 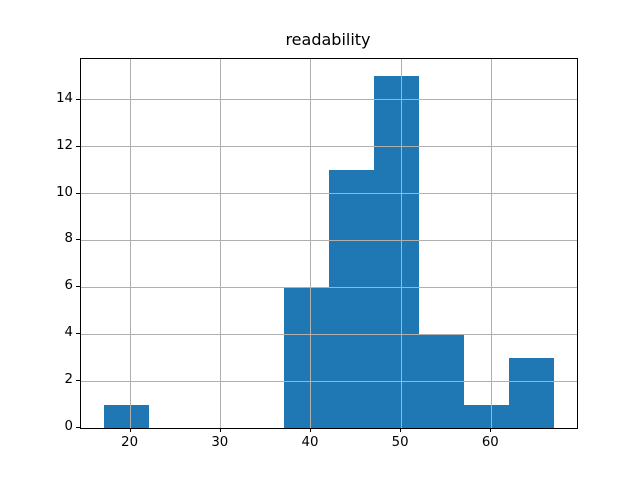 I want to click on x-tick-label: 20, so click(x=130, y=443).